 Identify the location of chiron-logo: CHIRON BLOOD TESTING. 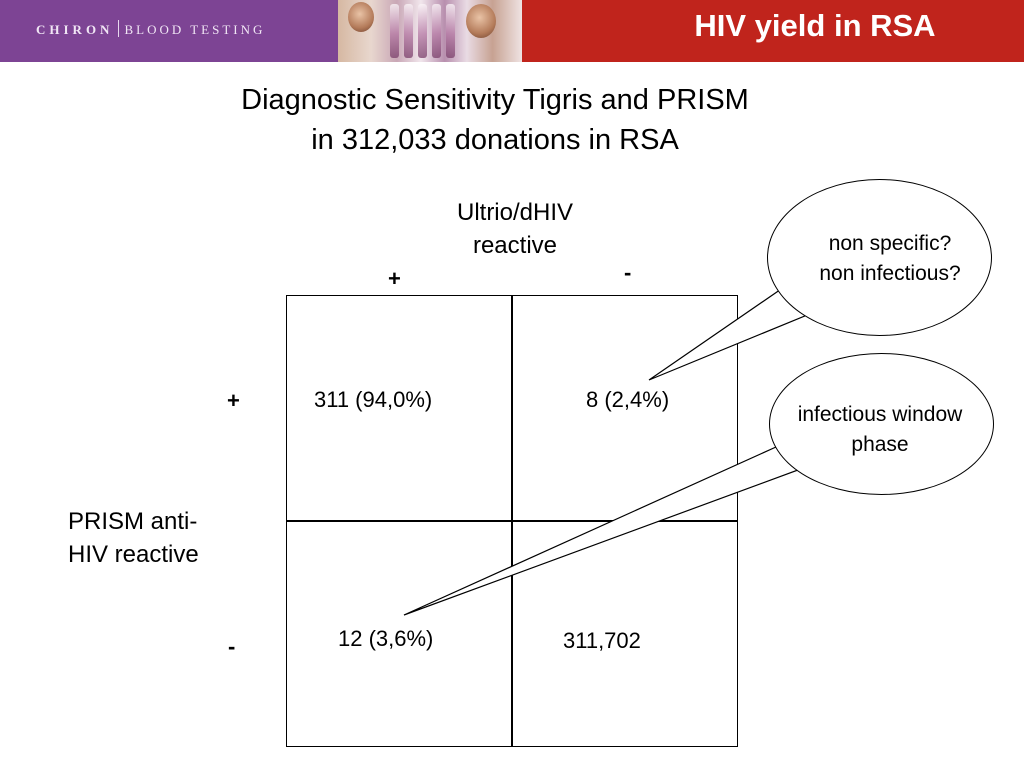
(150, 29).